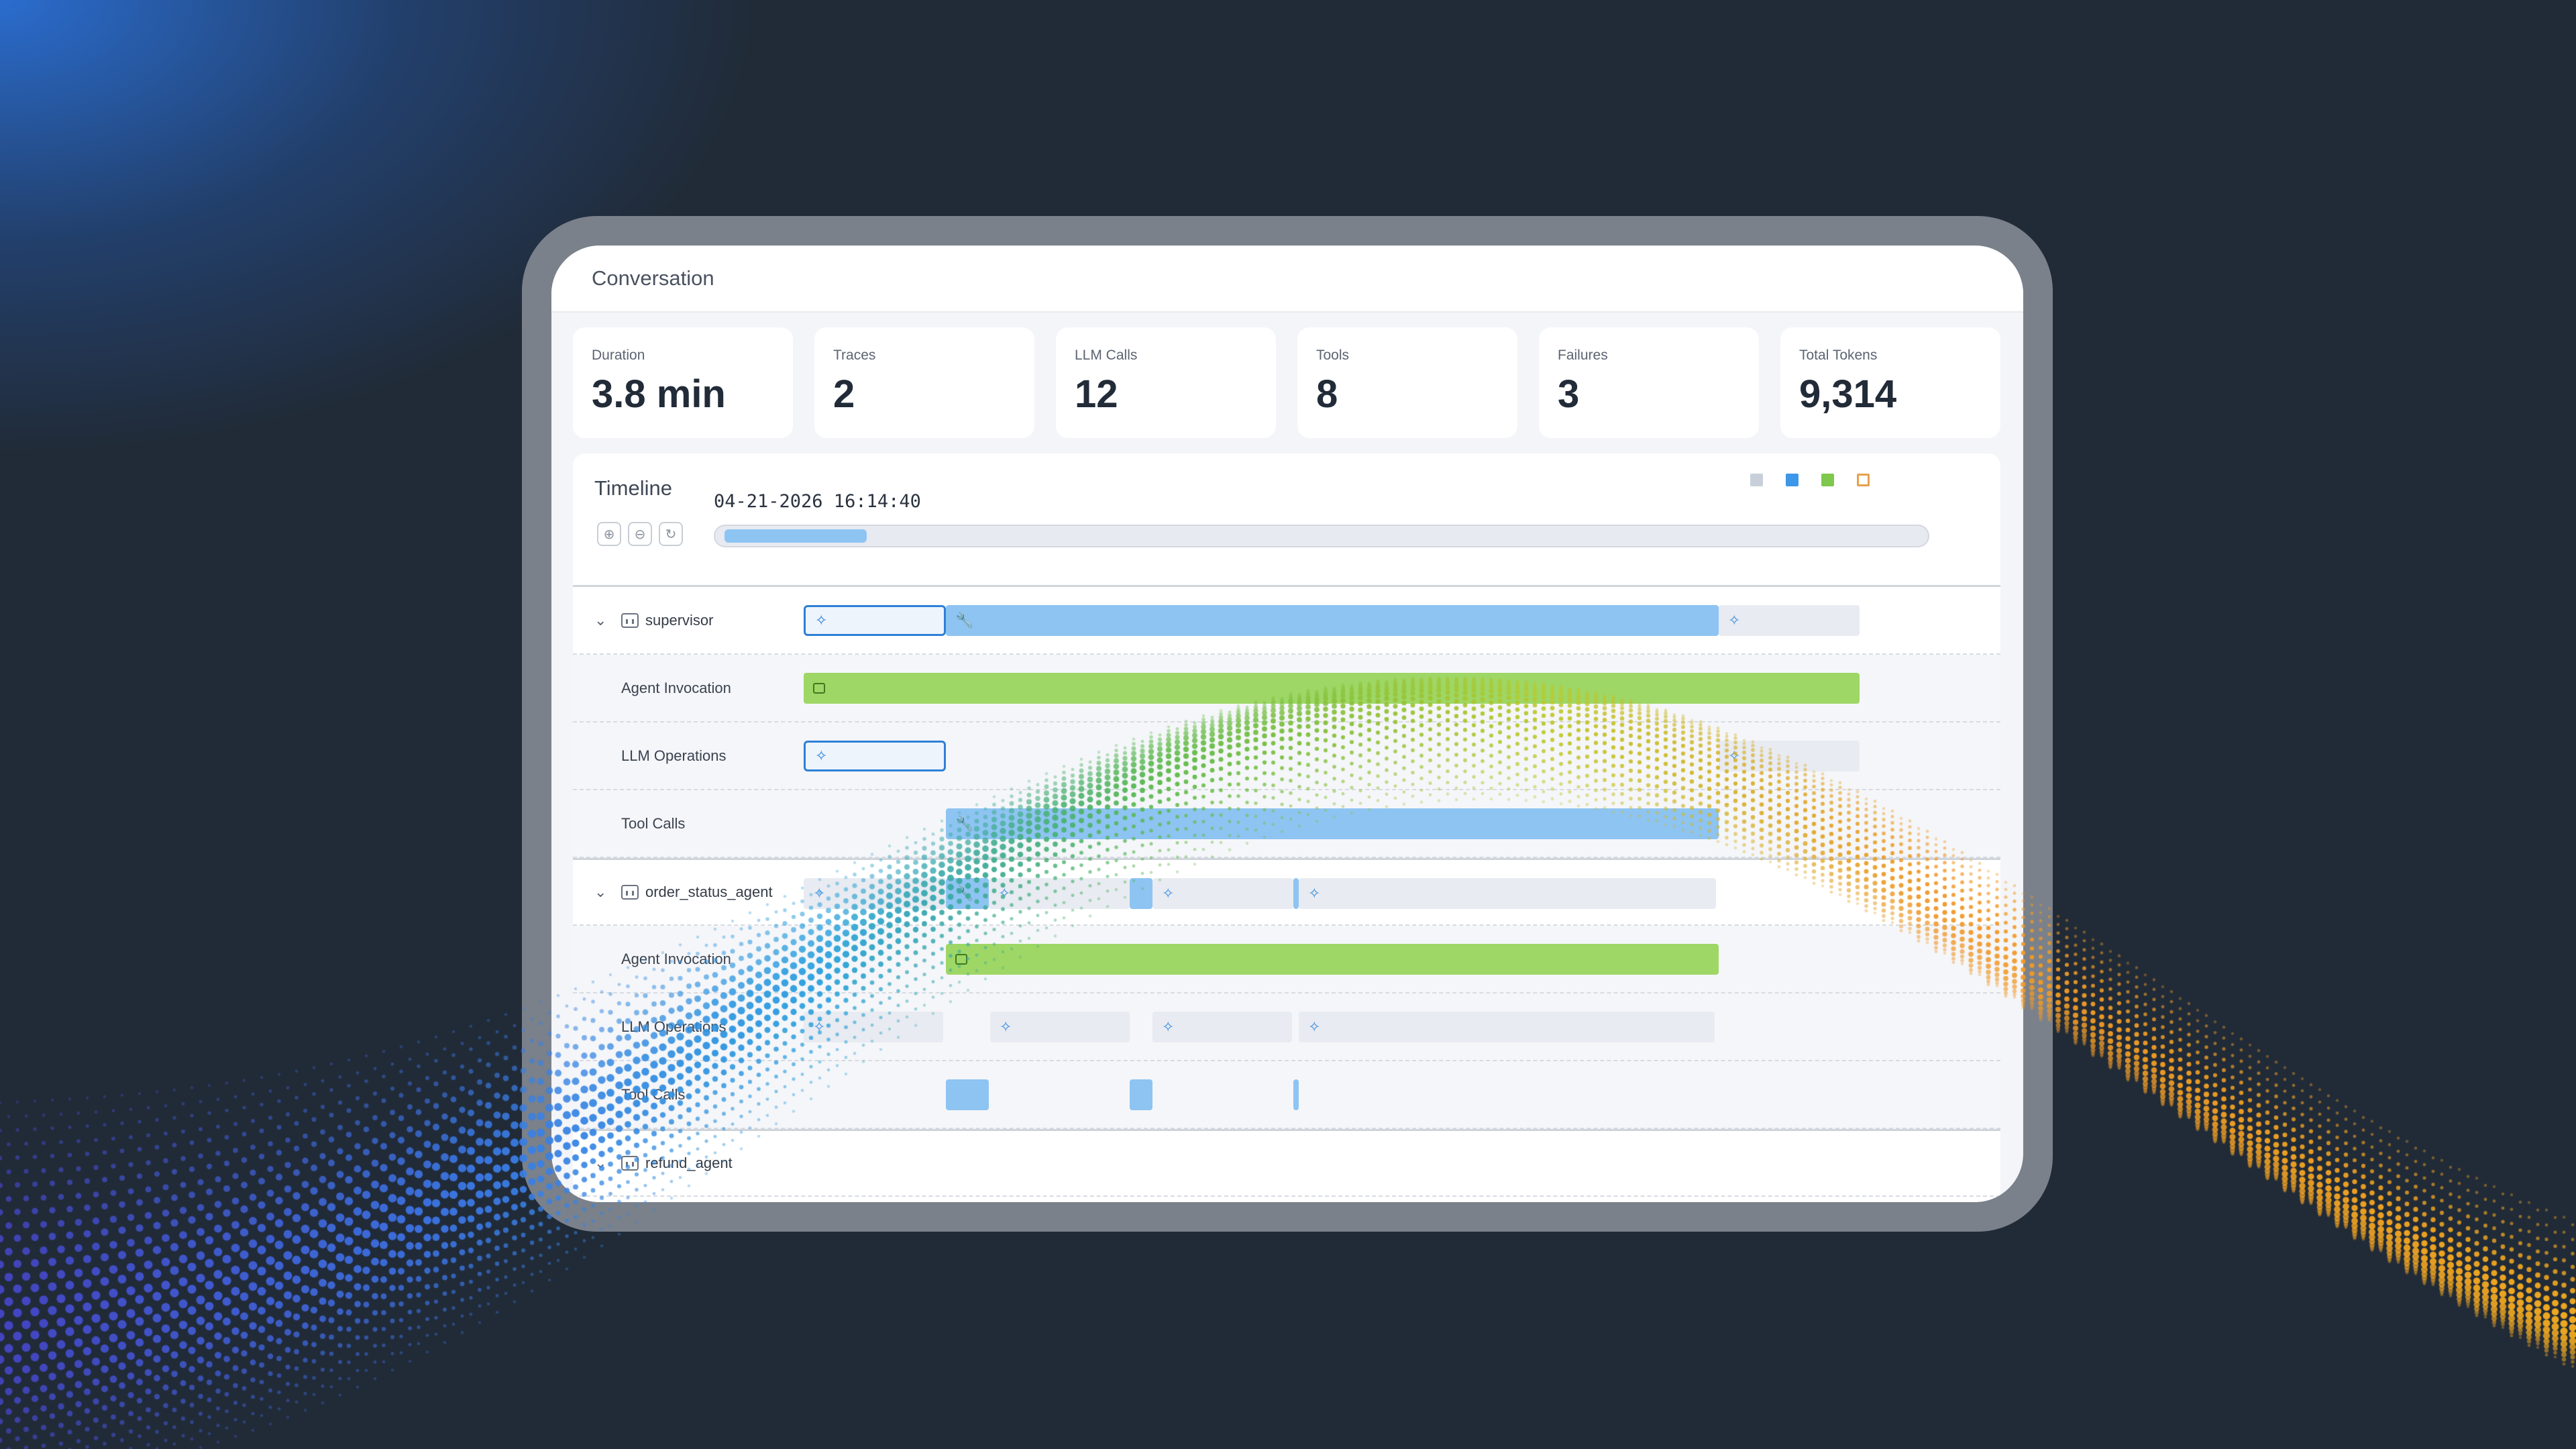 This screenshot has height=1449, width=2576. I want to click on stat-value: 3, so click(1569, 394).